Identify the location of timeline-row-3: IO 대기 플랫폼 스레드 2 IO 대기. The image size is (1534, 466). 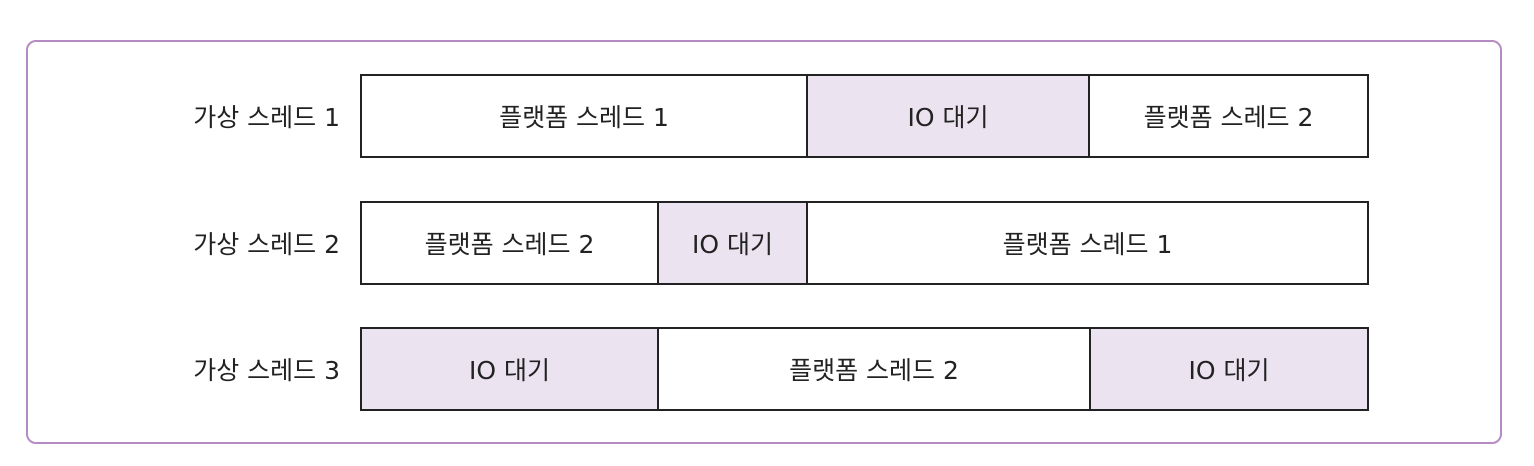
(864, 369).